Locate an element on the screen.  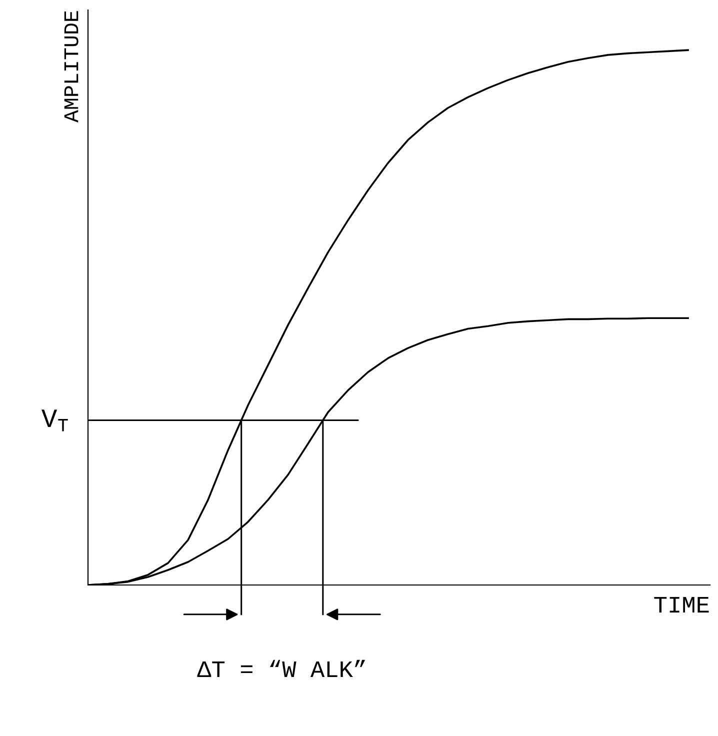
text: ΔT = “W ALK” is located at coordinates (281, 668).